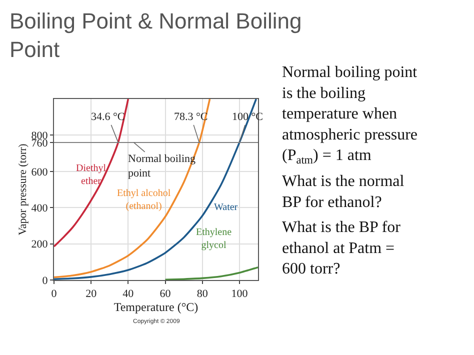 The height and width of the screenshot is (355, 474). I want to click on x-tick-label: 0, so click(54, 294).